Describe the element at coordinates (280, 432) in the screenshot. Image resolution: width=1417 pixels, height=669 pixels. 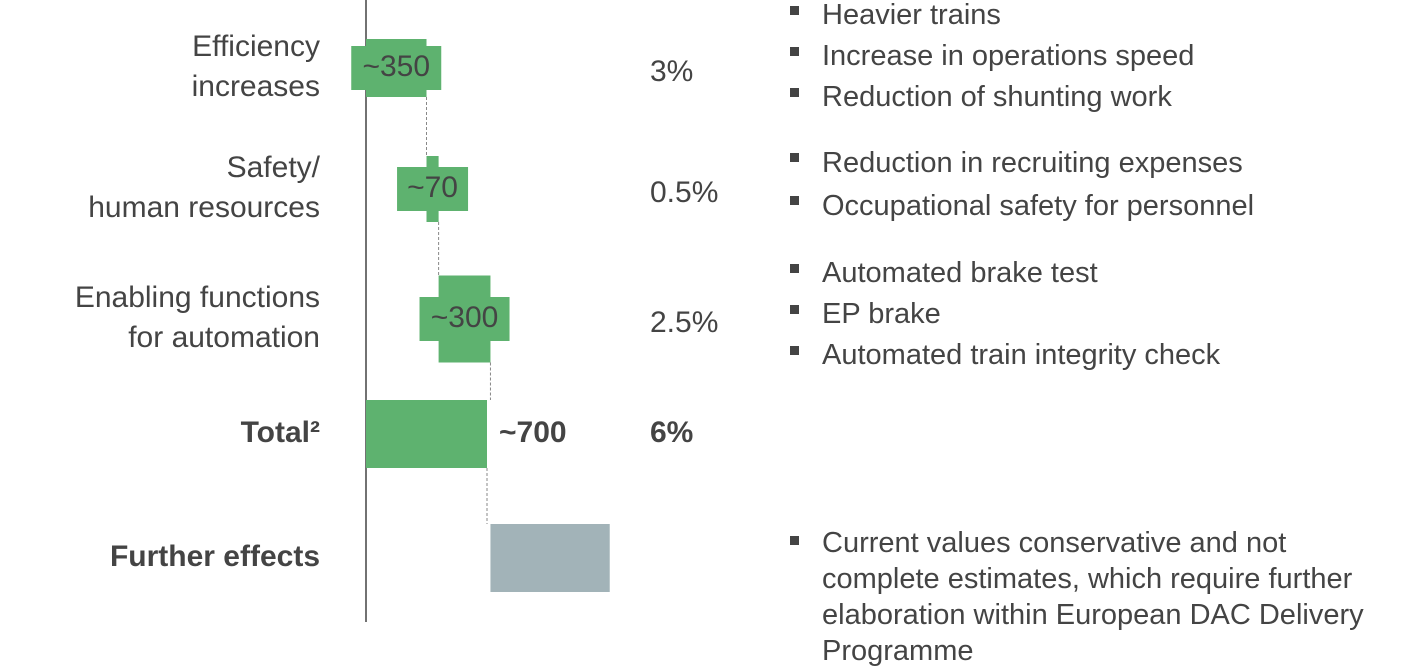
I see `category-label: Total²` at that location.